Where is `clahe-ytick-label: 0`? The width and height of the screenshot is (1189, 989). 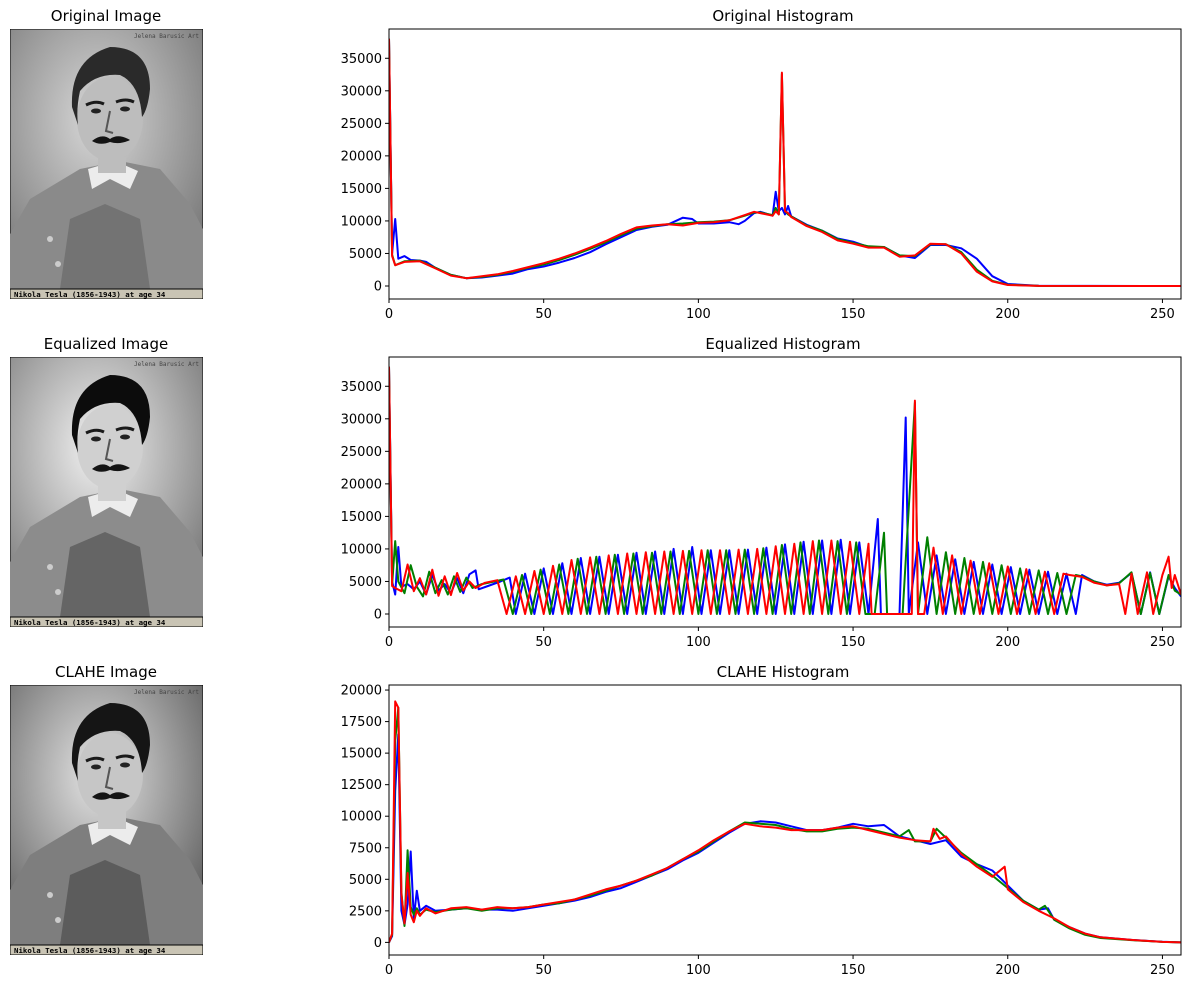
clahe-ytick-label: 0 is located at coordinates (378, 943).